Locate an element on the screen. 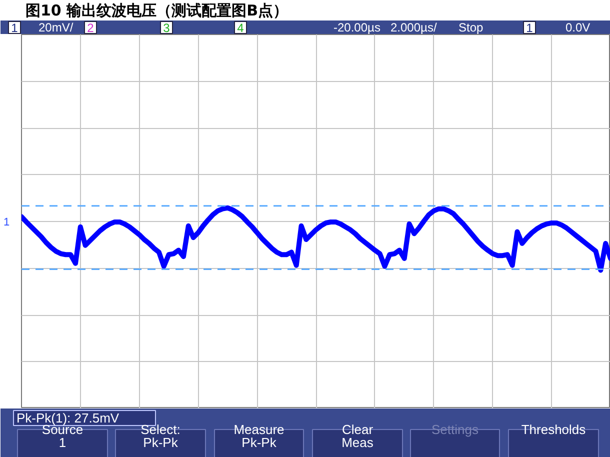 Image resolution: width=610 pixels, height=457 pixels. text: -20.00µs is located at coordinates (357, 27).